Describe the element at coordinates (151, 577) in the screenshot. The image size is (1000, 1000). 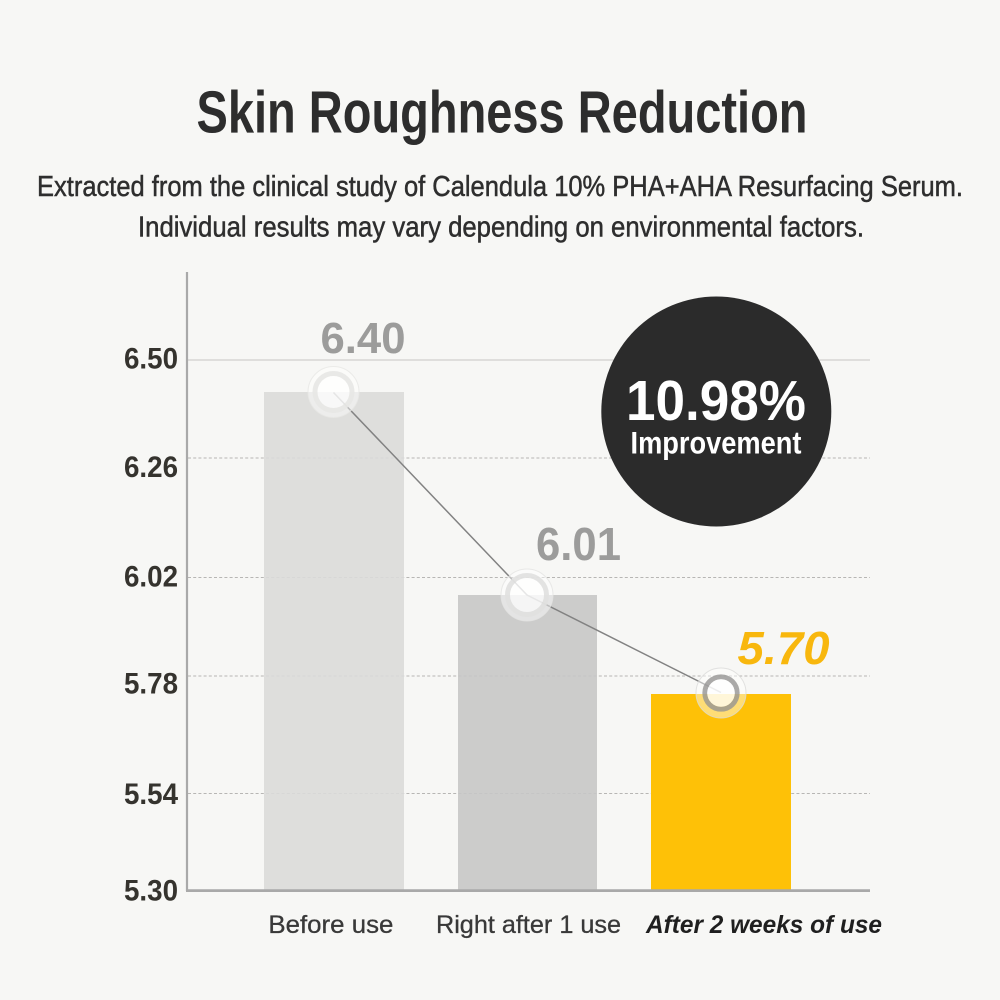
I see `svg-text: 6.02` at that location.